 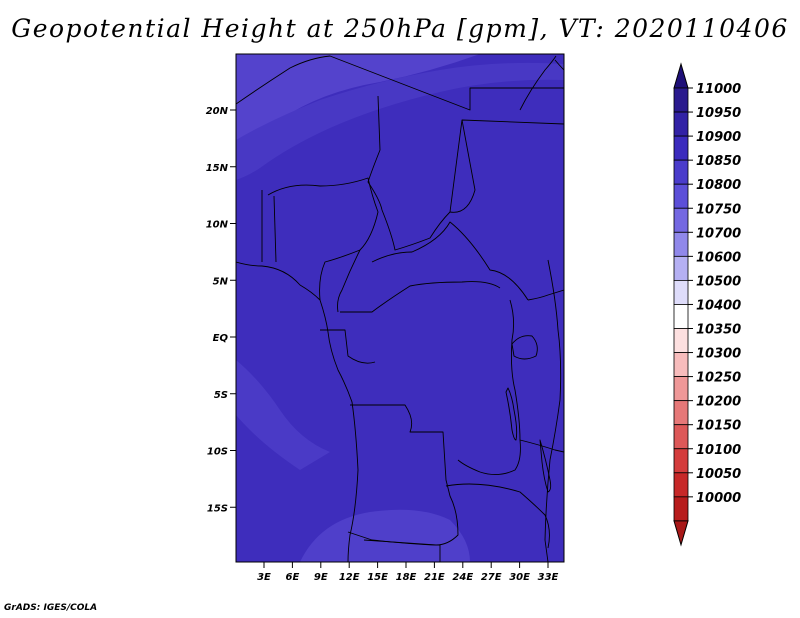 I want to click on colorbar-label: 10100, so click(x=718, y=450).